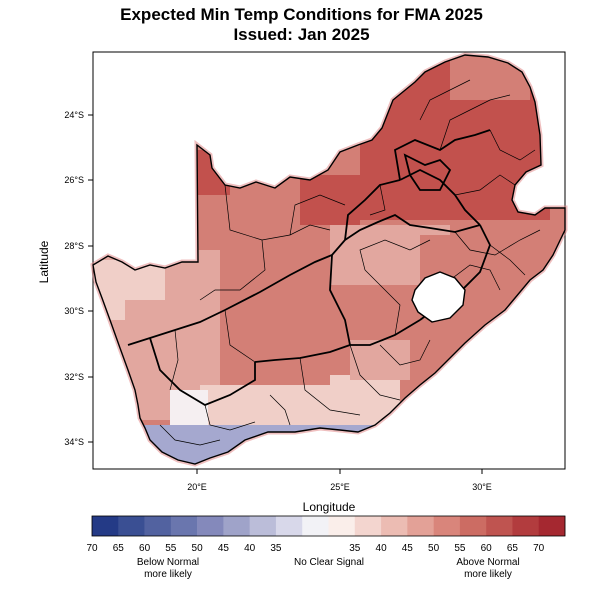 Image resolution: width=603 pixels, height=591 pixels. Describe the element at coordinates (412, 227) in the screenshot. I see `boundary-free-state-north` at that location.